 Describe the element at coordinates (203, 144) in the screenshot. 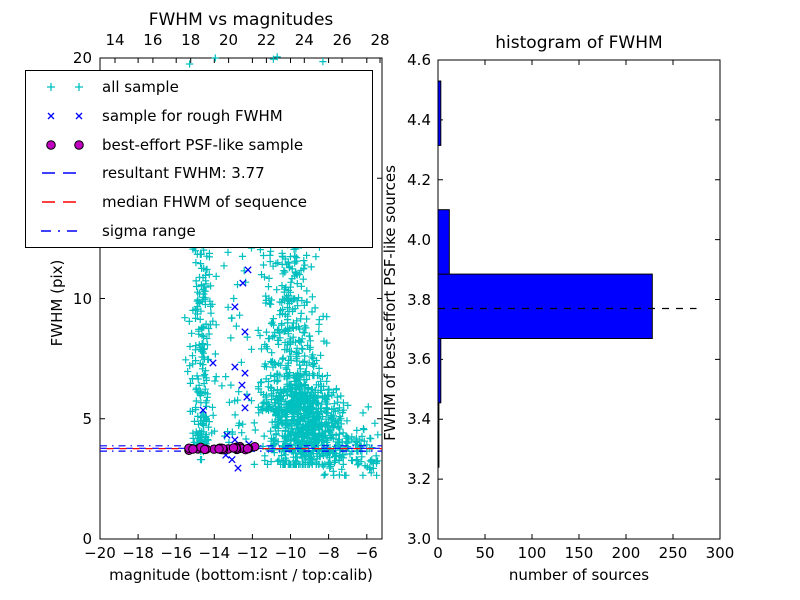

I see `legend-label: best-effort PSF-like sample` at that location.